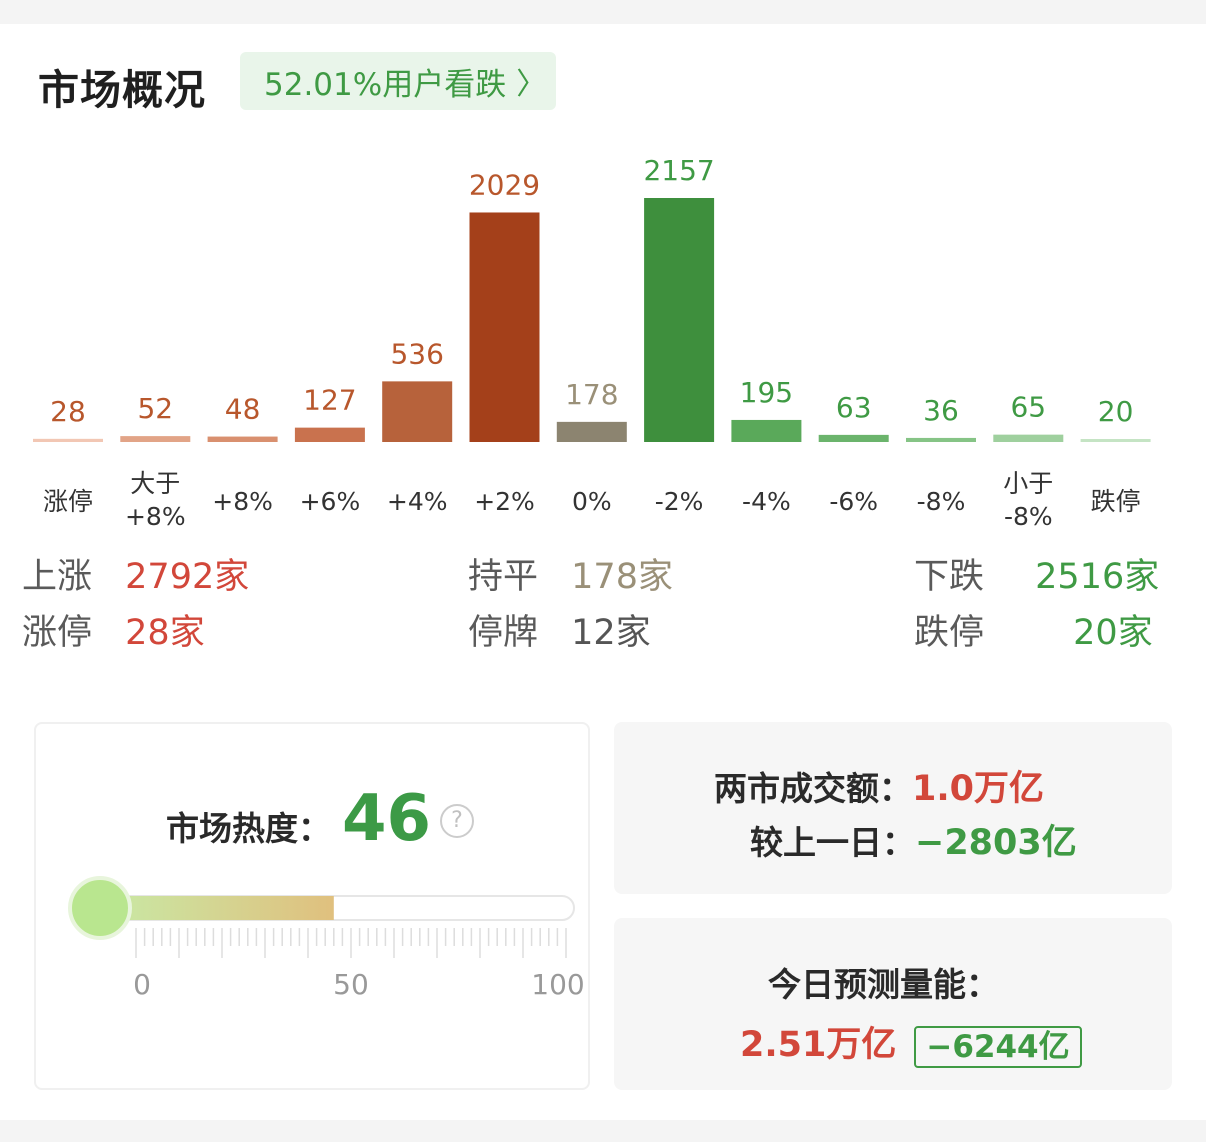 This screenshot has height=1142, width=1206. I want to click on heat-gauge: 0 50 100, so click(326, 938).